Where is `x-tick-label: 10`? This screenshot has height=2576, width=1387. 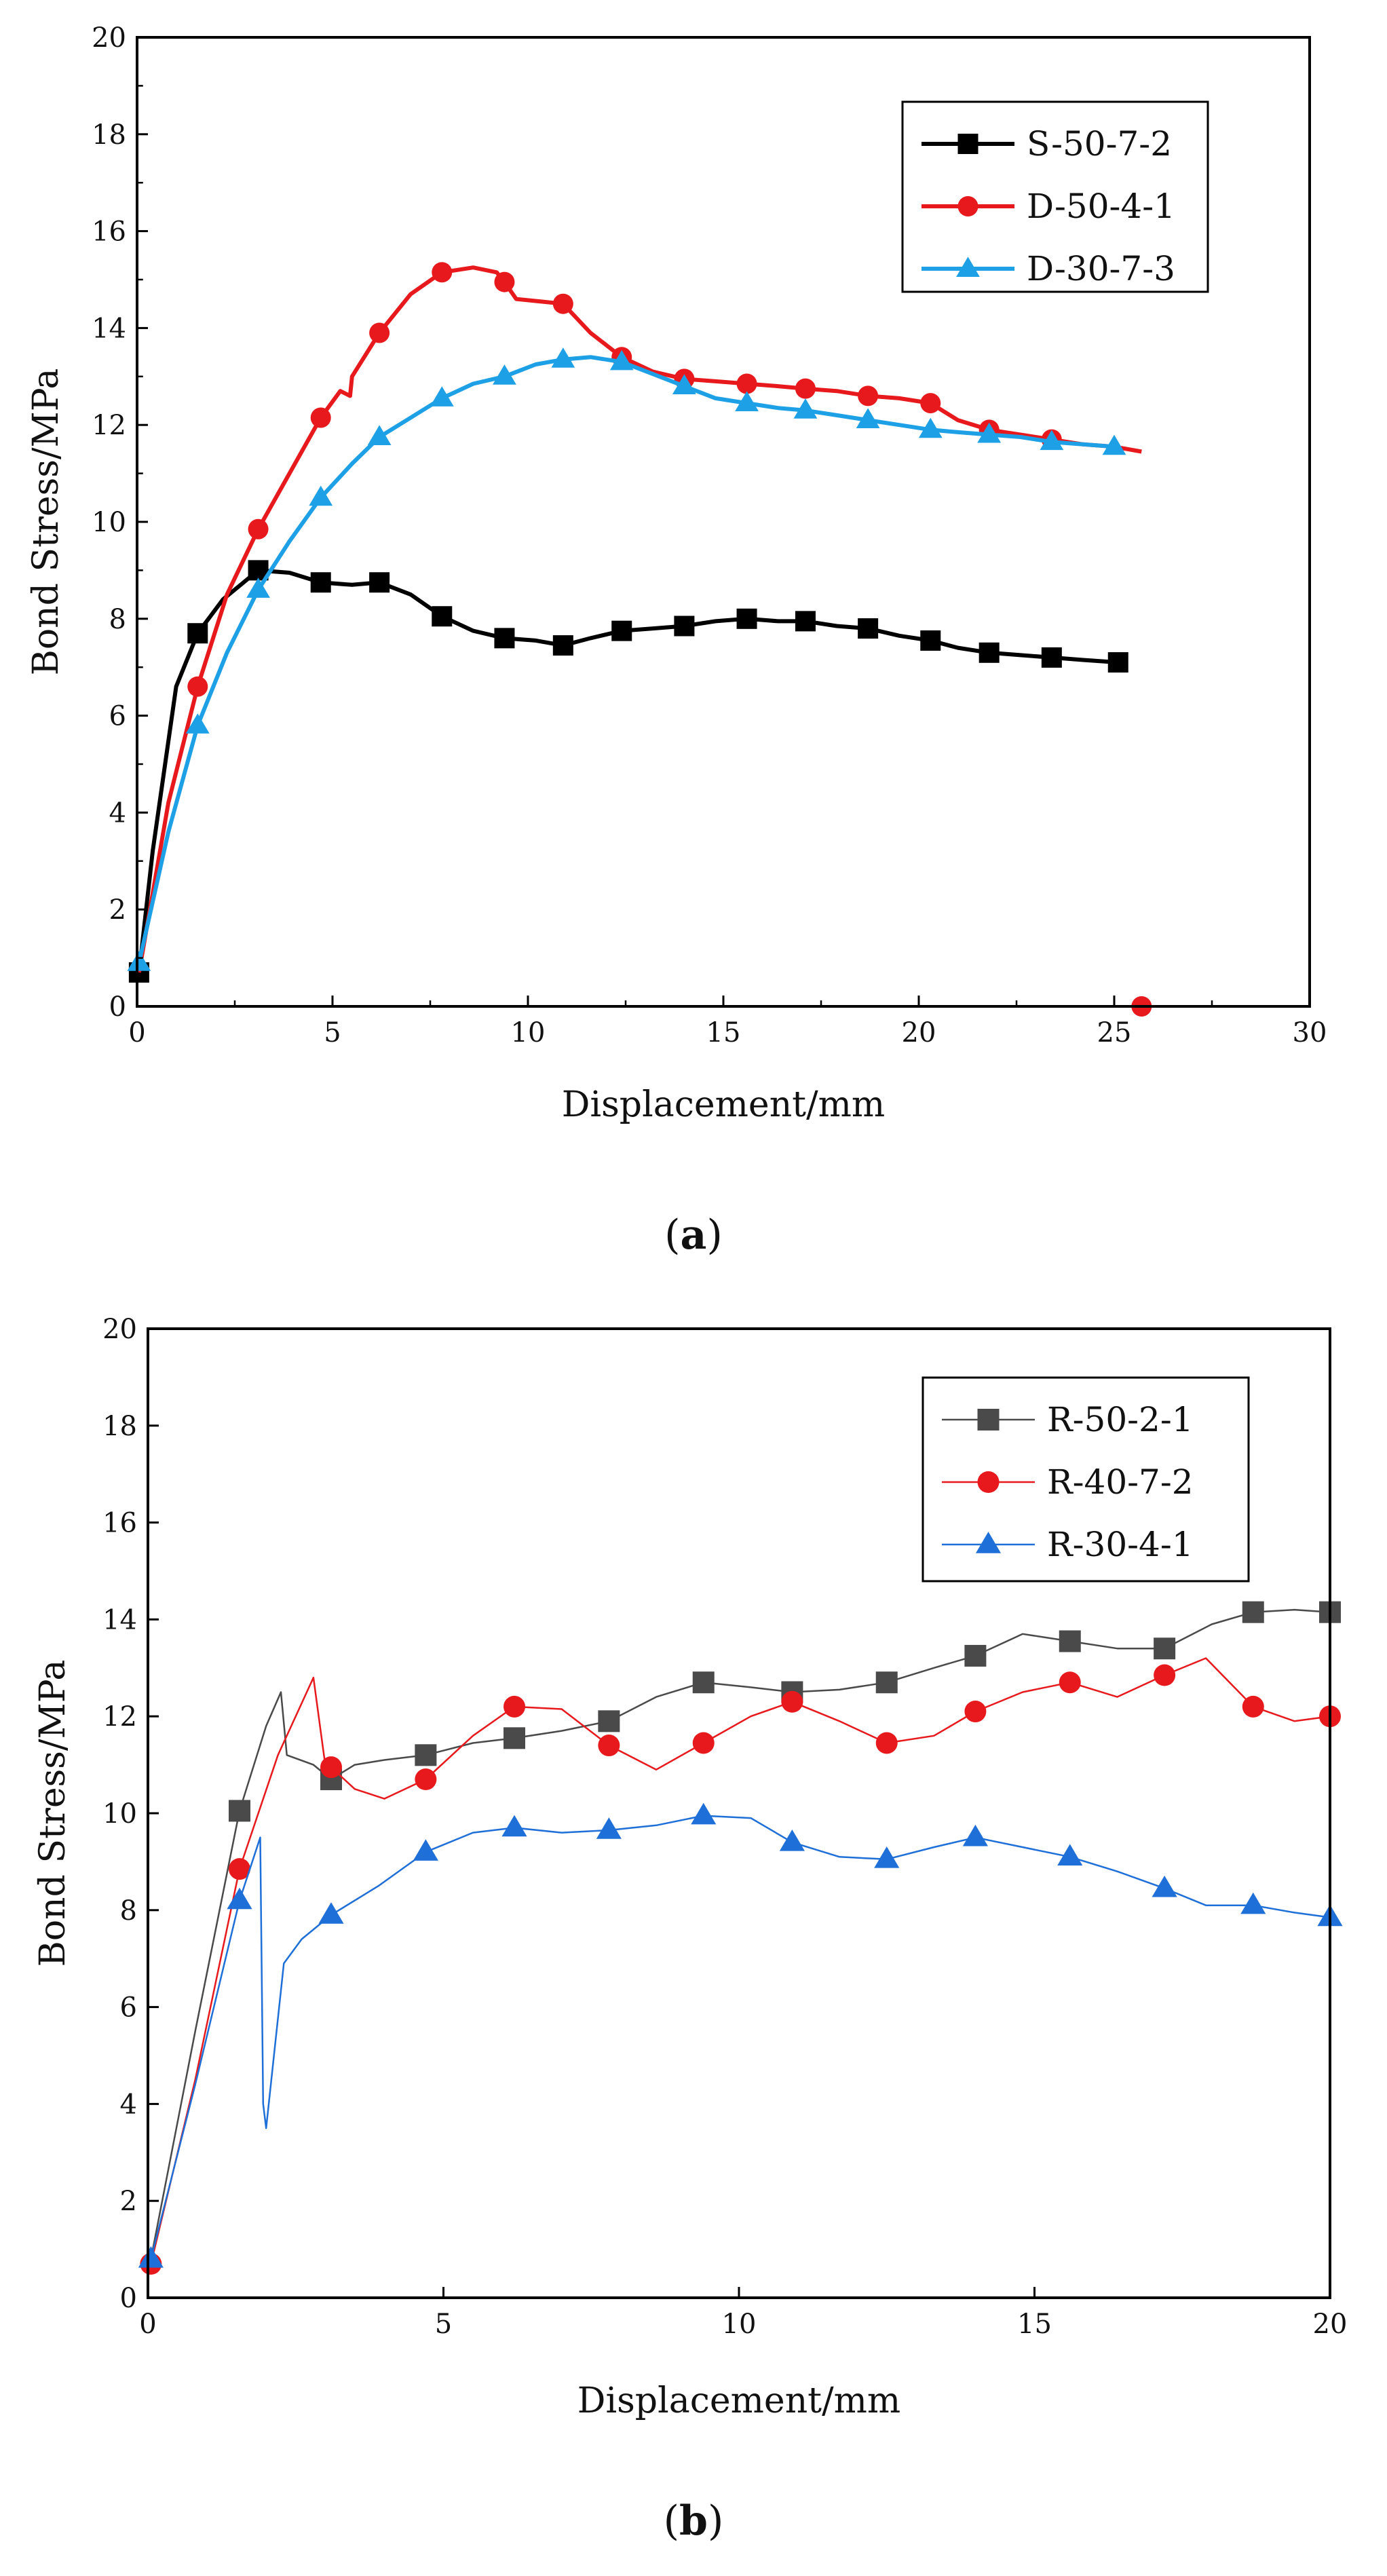
x-tick-label: 10 is located at coordinates (739, 2324).